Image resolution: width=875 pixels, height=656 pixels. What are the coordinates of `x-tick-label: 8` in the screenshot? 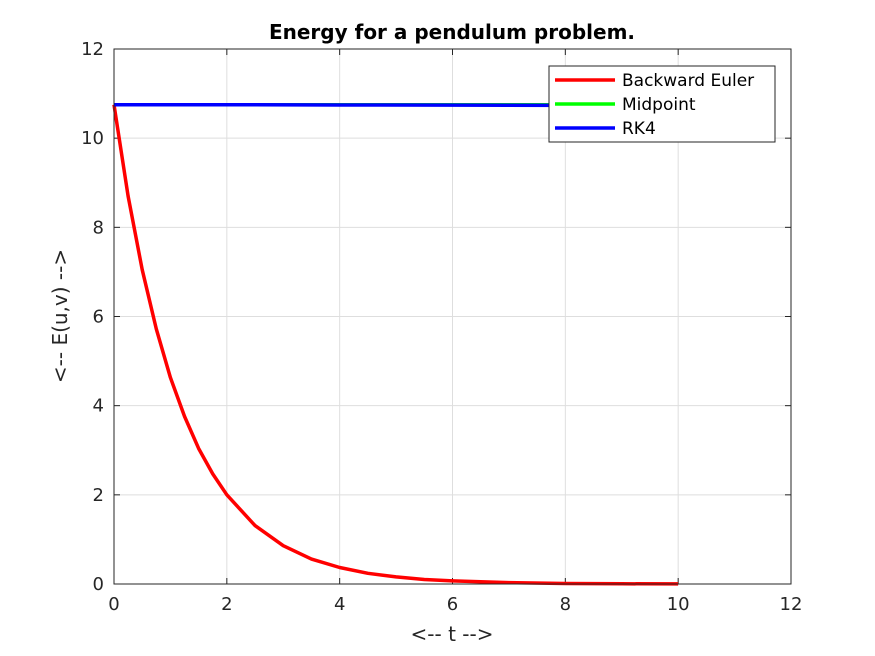 It's located at (565, 604).